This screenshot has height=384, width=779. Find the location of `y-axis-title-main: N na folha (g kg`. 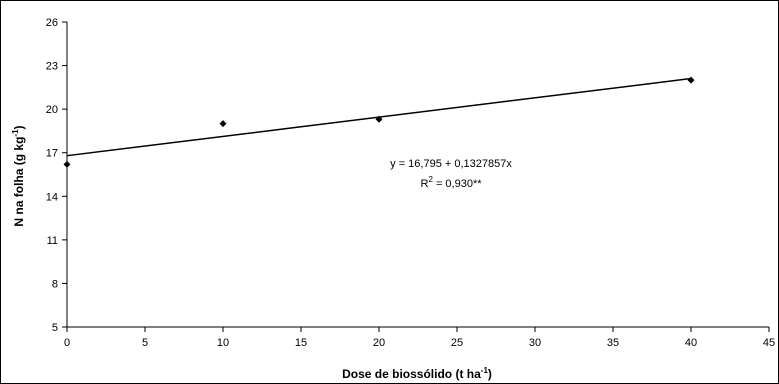

y-axis-title-main: N na folha (g kg is located at coordinates (19, 182).